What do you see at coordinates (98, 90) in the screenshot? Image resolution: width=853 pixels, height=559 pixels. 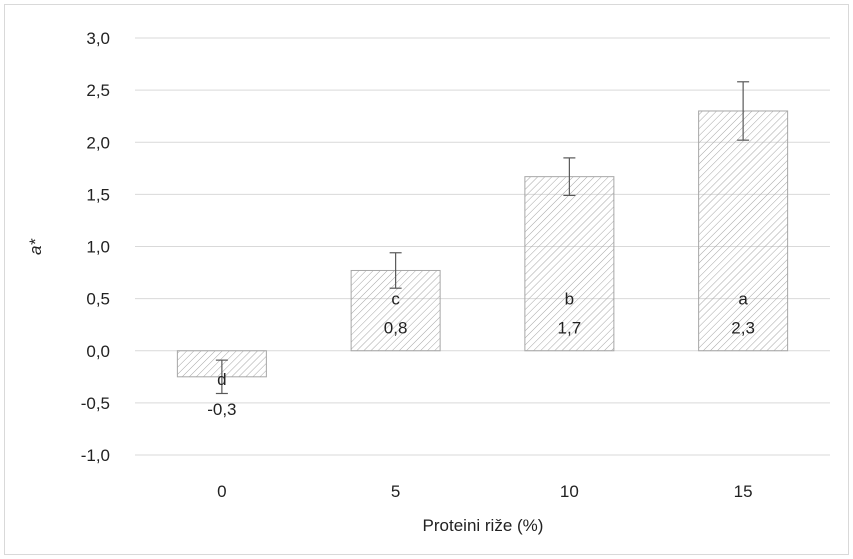 I see `y-tick-label: 2,5` at bounding box center [98, 90].